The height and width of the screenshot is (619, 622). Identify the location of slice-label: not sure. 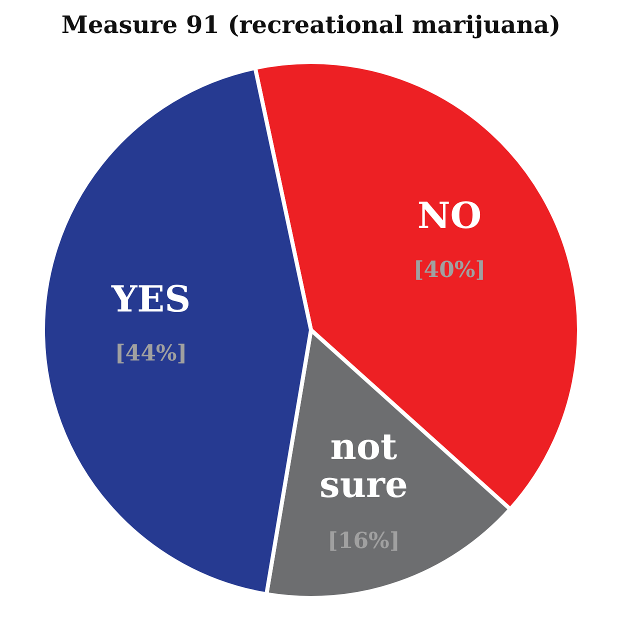
(364, 466).